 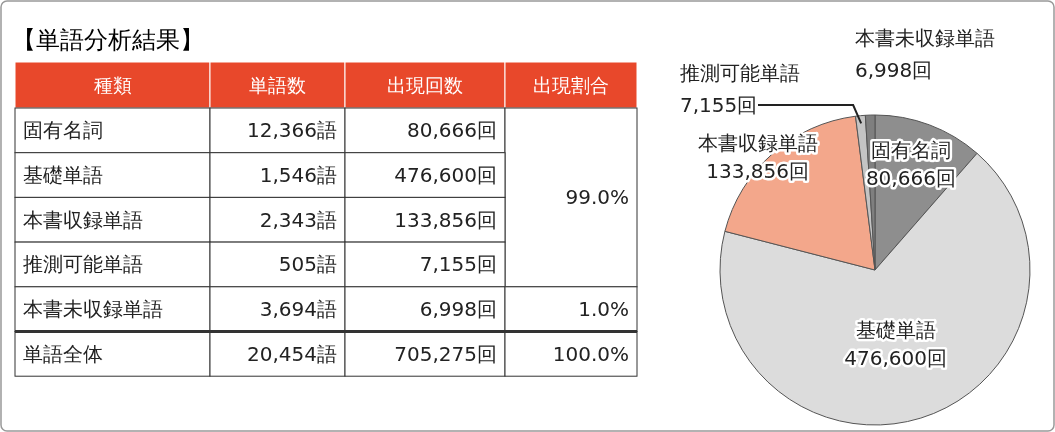 What do you see at coordinates (458, 309) in the screenshot?
I see `text: 6,998回` at bounding box center [458, 309].